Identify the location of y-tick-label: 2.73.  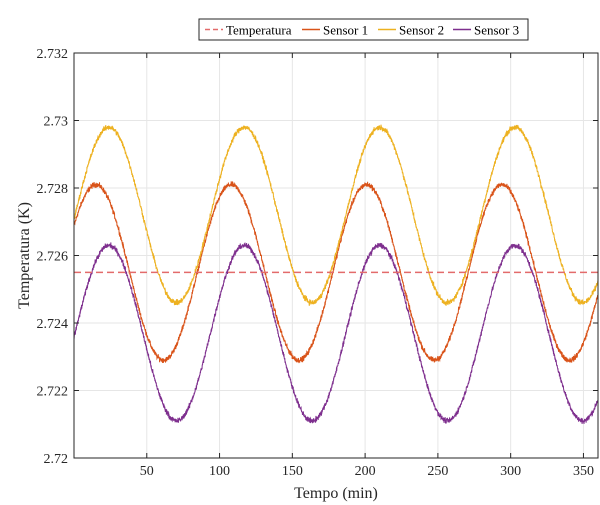
(56, 122).